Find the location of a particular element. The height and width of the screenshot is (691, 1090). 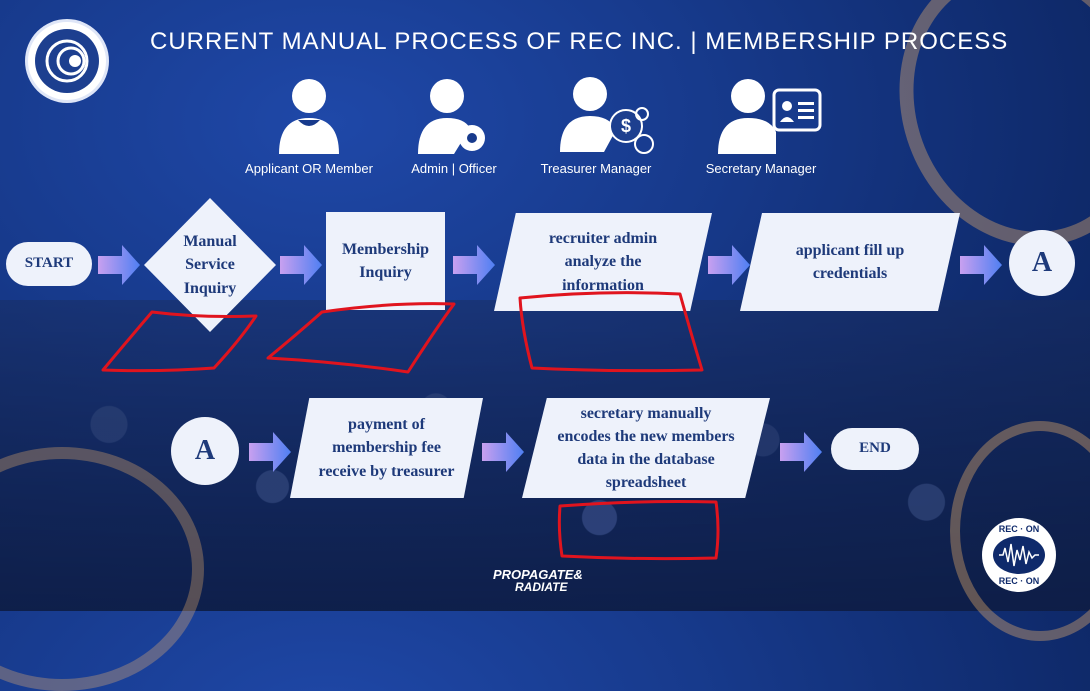

footer-line1: PROPAGATE is located at coordinates (533, 574).